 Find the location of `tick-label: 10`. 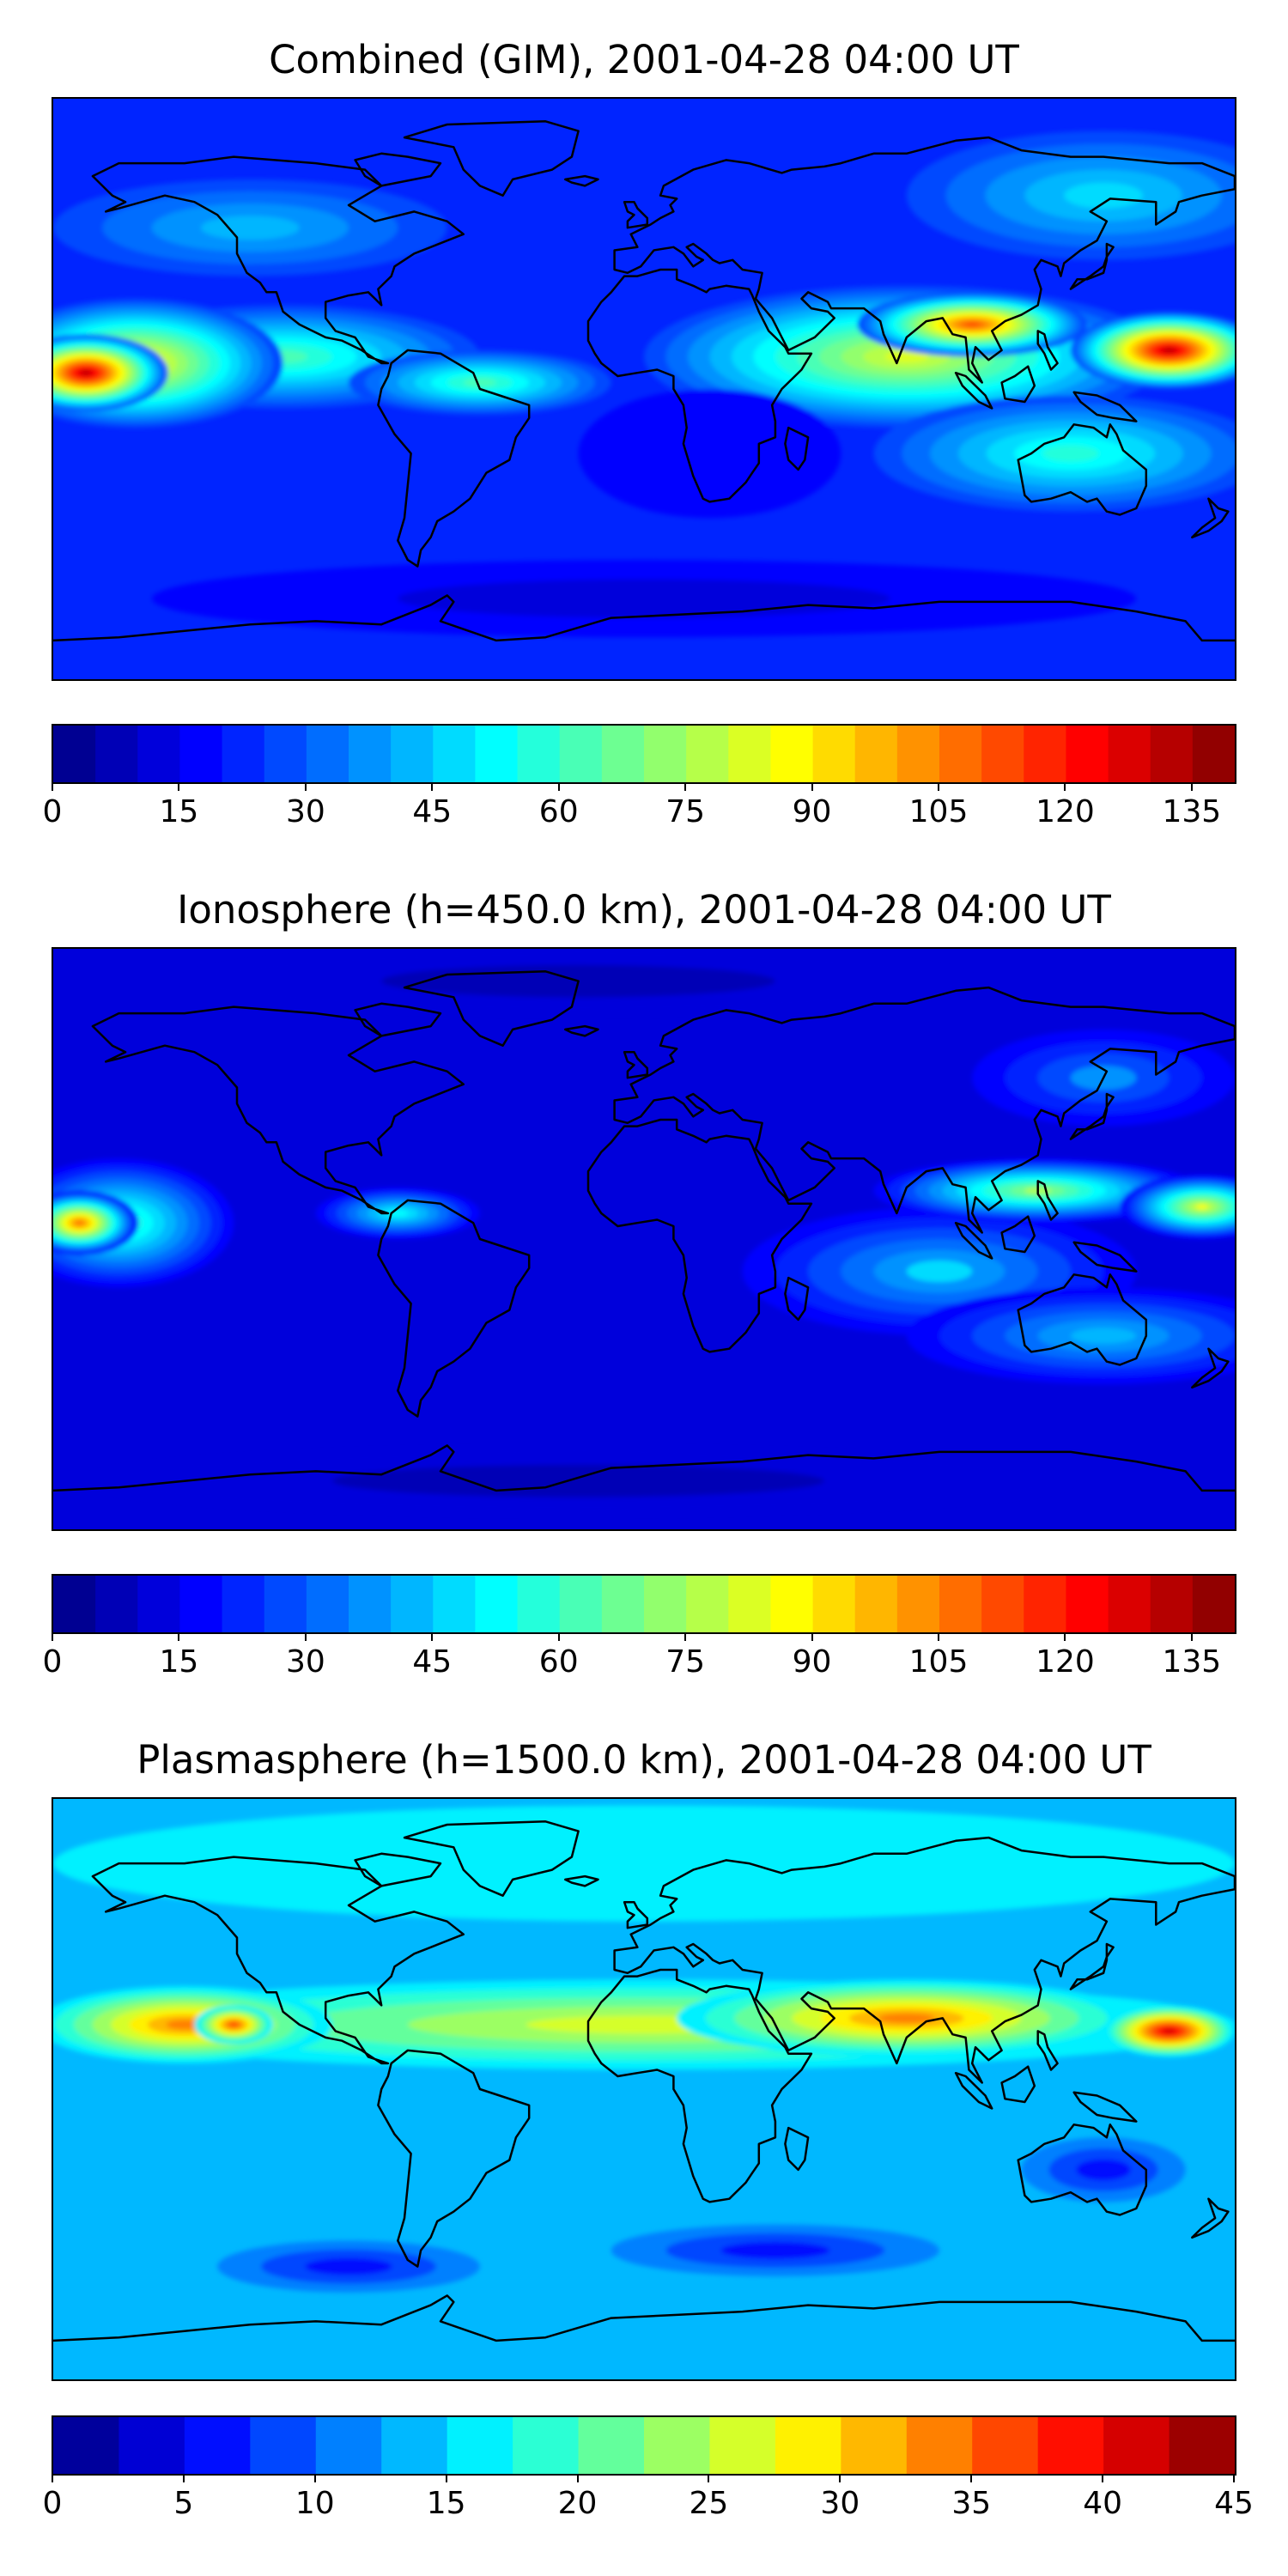

tick-label: 10 is located at coordinates (315, 2503).